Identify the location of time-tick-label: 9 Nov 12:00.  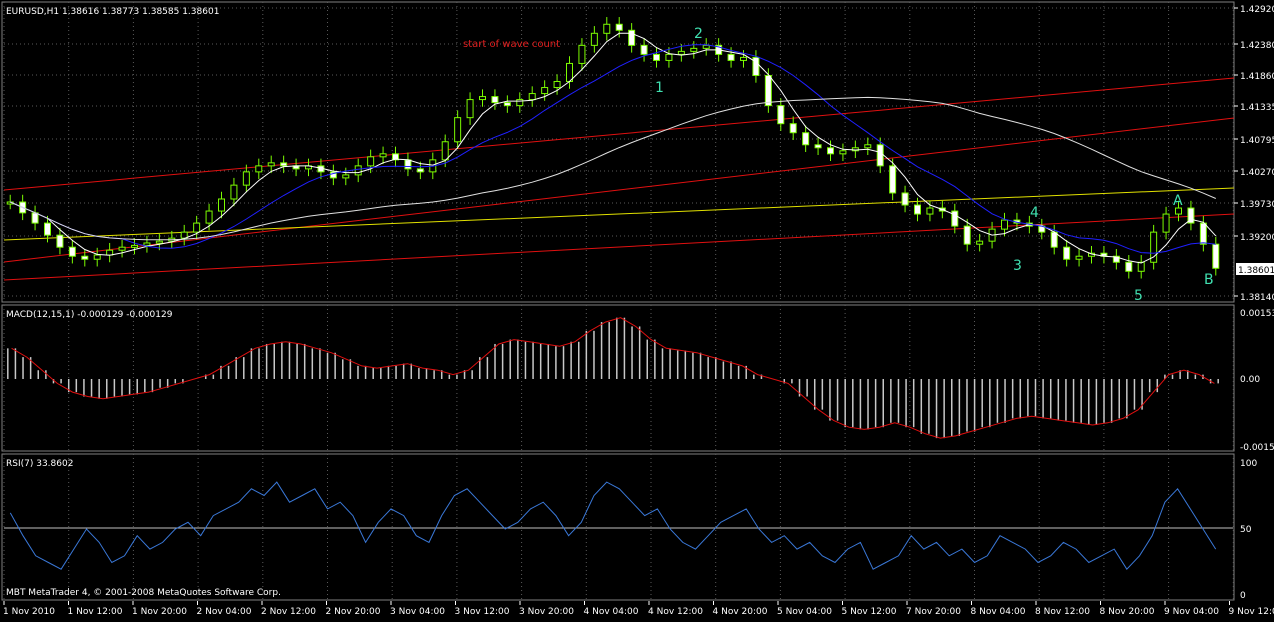
(1251, 612).